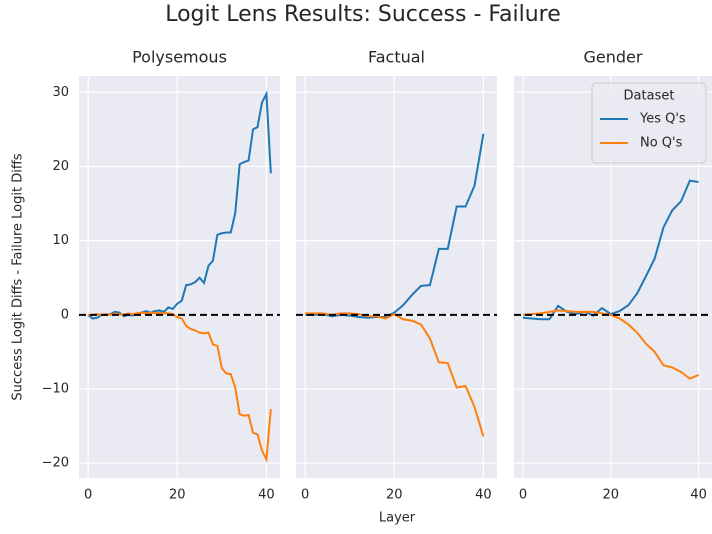  I want to click on y-tick-label: 10, so click(60, 240).